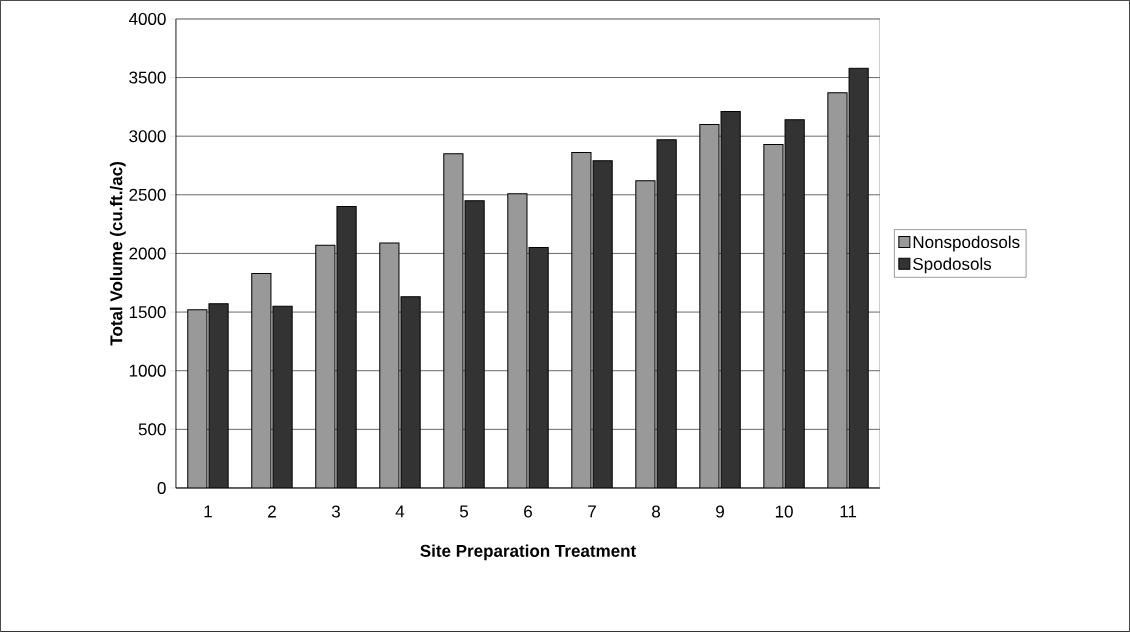  What do you see at coordinates (272, 511) in the screenshot?
I see `x-tick-label: 2` at bounding box center [272, 511].